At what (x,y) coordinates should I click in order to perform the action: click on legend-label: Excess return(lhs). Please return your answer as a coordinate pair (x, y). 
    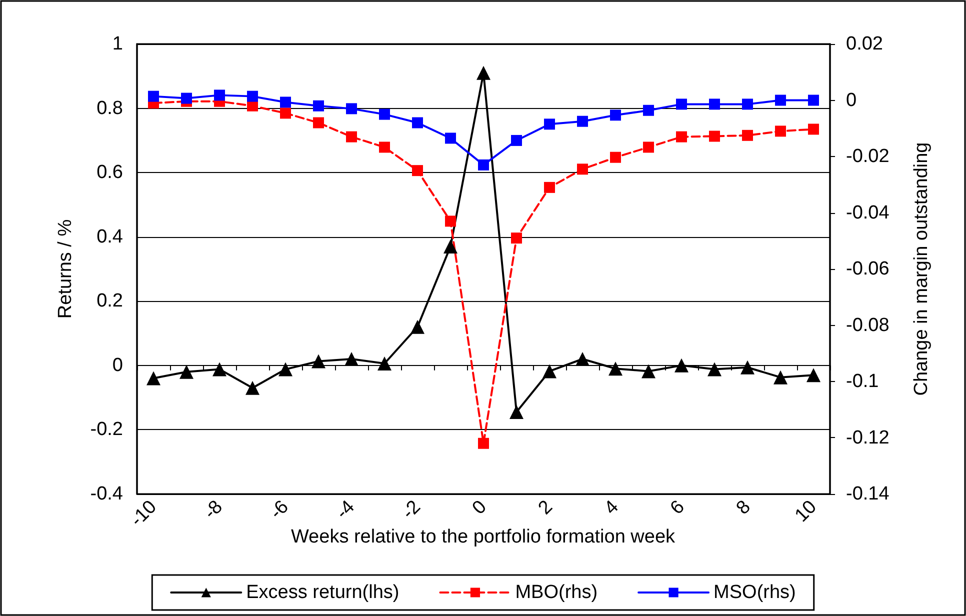
    Looking at the image, I should click on (323, 592).